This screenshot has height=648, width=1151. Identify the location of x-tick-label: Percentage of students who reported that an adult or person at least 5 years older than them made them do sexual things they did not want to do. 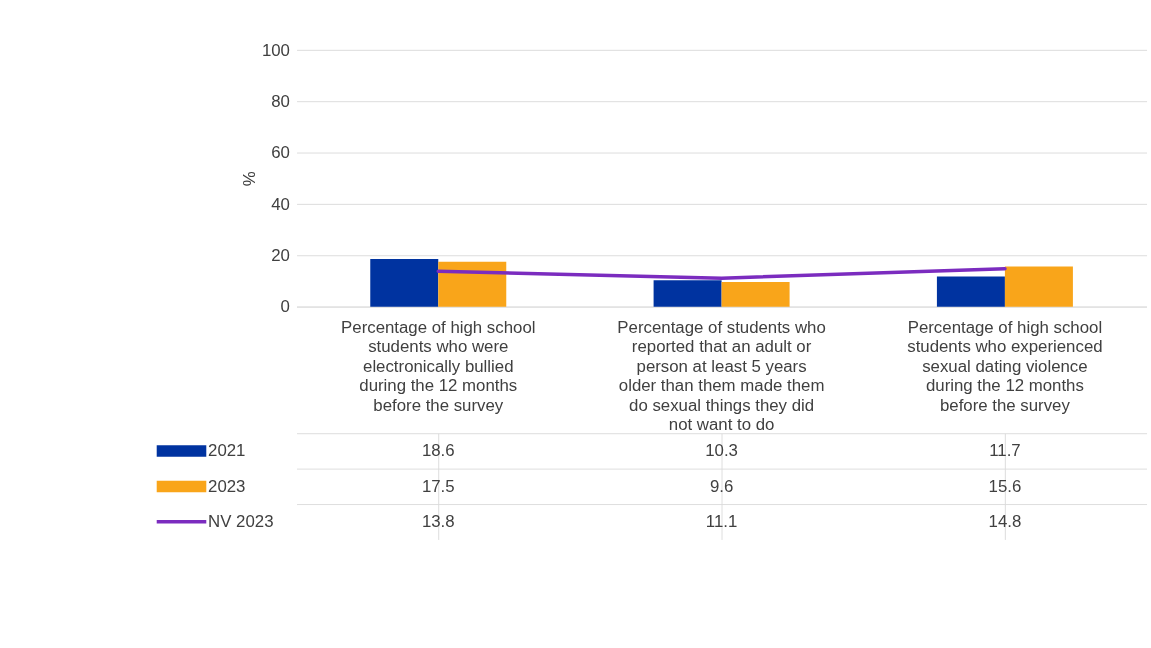
(721, 376).